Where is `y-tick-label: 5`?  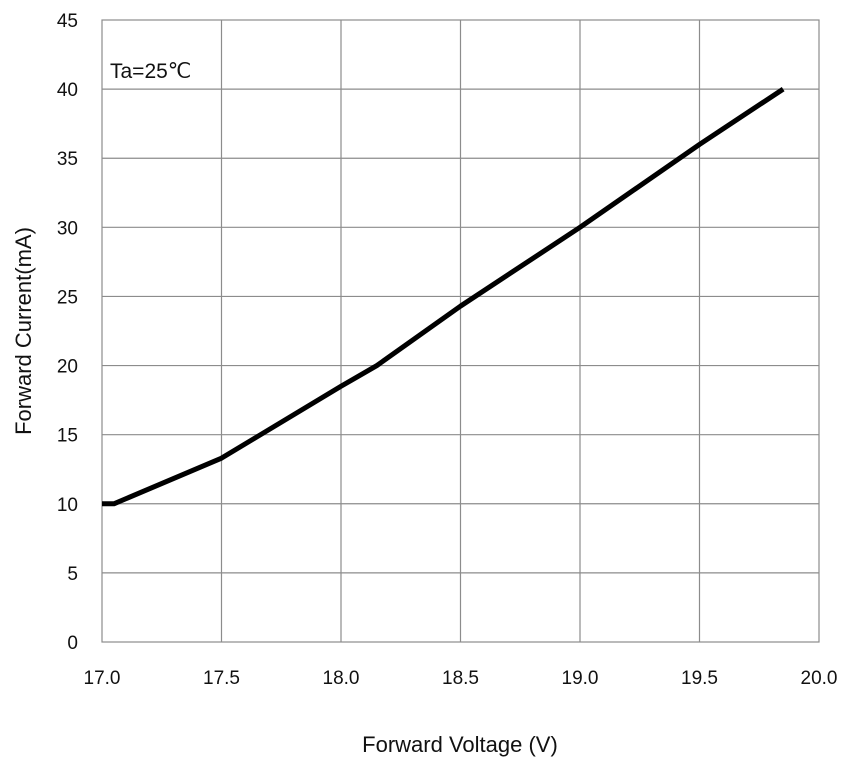
y-tick-label: 5 is located at coordinates (72, 574).